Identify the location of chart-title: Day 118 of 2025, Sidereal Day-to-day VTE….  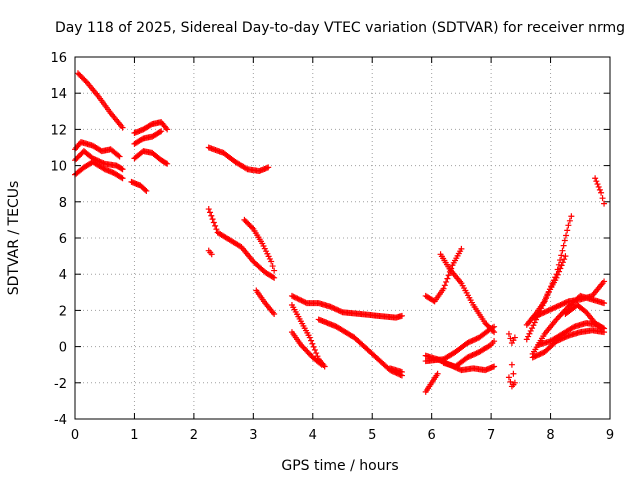
(340, 28).